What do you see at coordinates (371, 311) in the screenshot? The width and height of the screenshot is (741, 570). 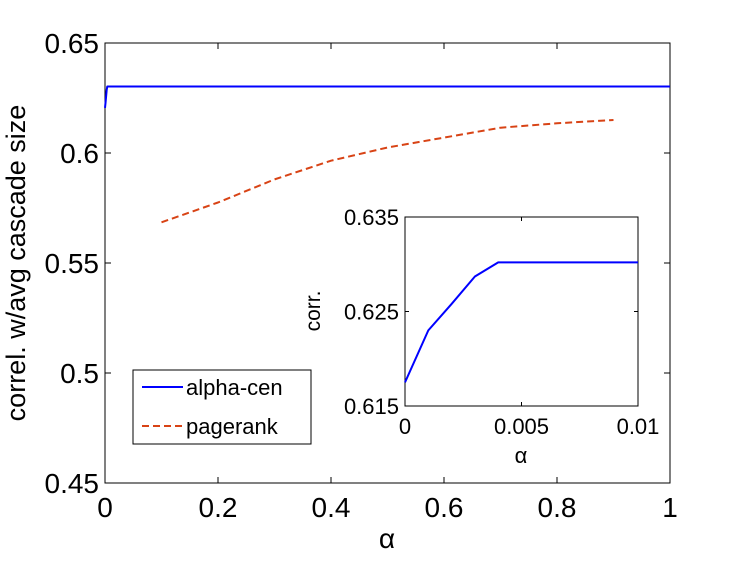 I see `inset-y-tick-label: 0.625` at bounding box center [371, 311].